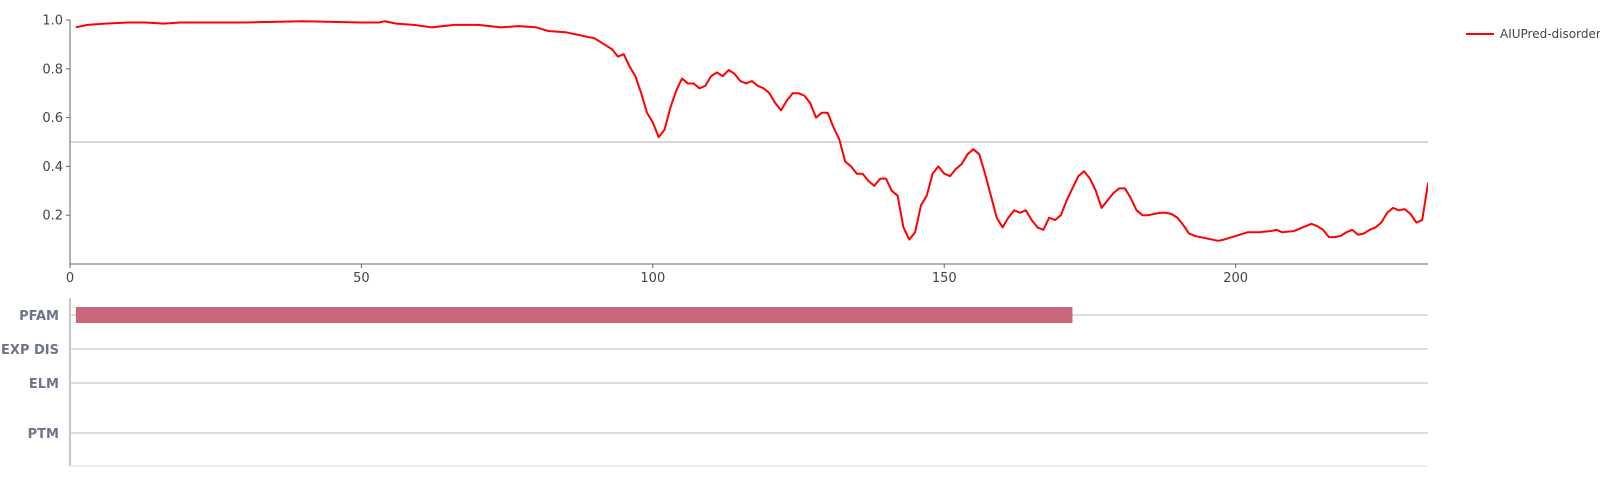 The width and height of the screenshot is (1600, 500). Describe the element at coordinates (1550, 34) in the screenshot. I see `legend-label: AIUPred-disorder` at that location.